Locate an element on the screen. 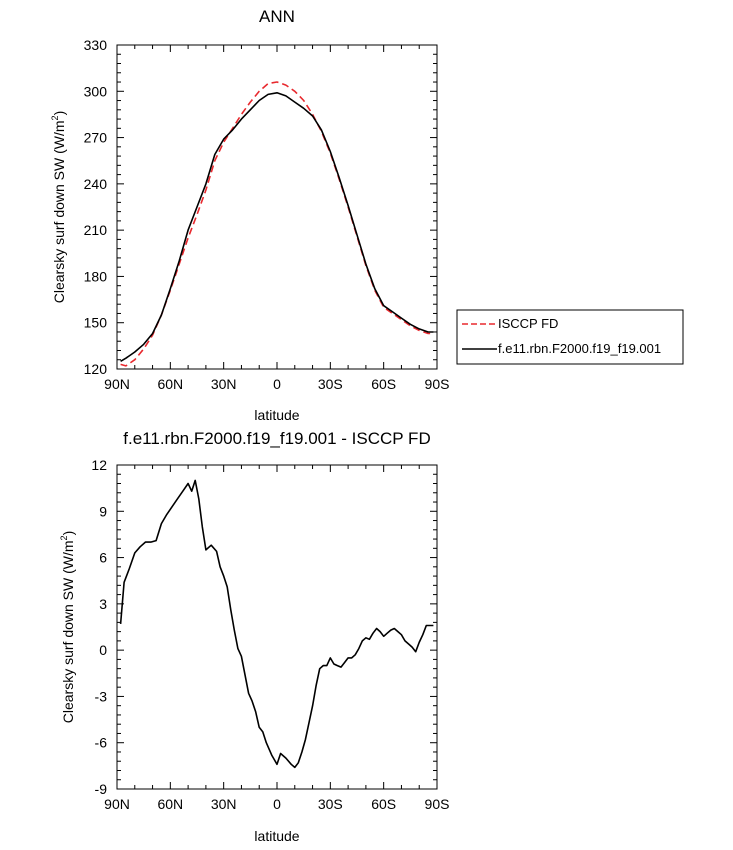  legend-label-isccp: ISCCP FD is located at coordinates (528, 323).